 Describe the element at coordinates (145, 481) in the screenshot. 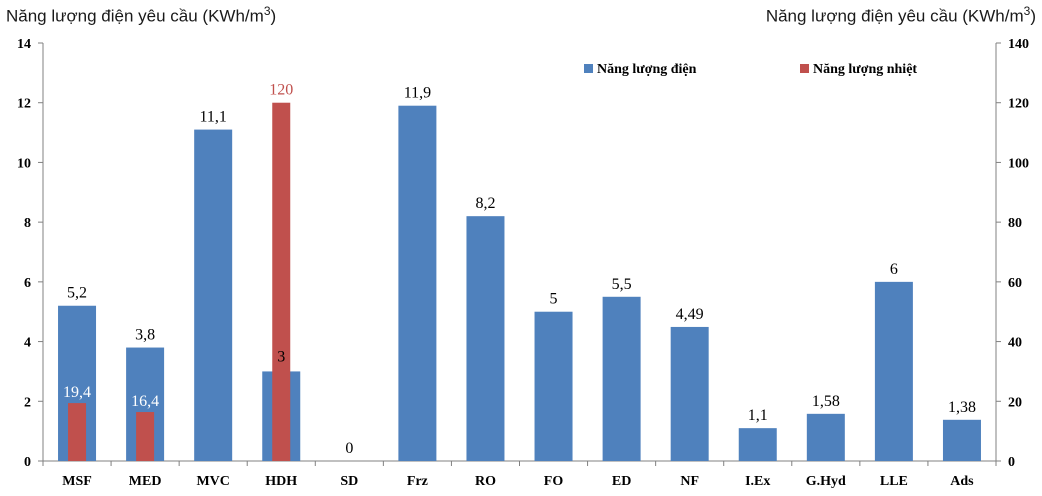

I see `x-category-label: MED` at that location.